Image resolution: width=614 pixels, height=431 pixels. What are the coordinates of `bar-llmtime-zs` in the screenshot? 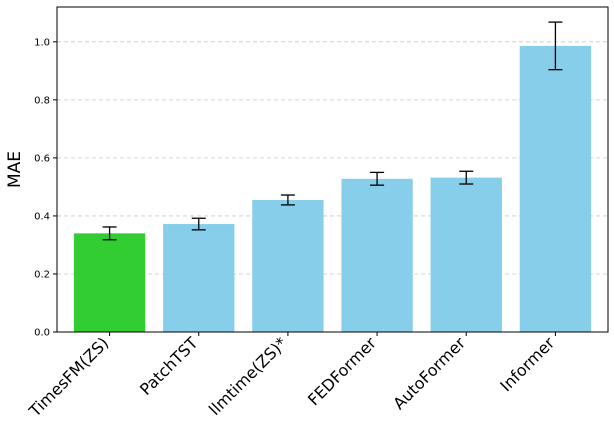 It's located at (288, 265).